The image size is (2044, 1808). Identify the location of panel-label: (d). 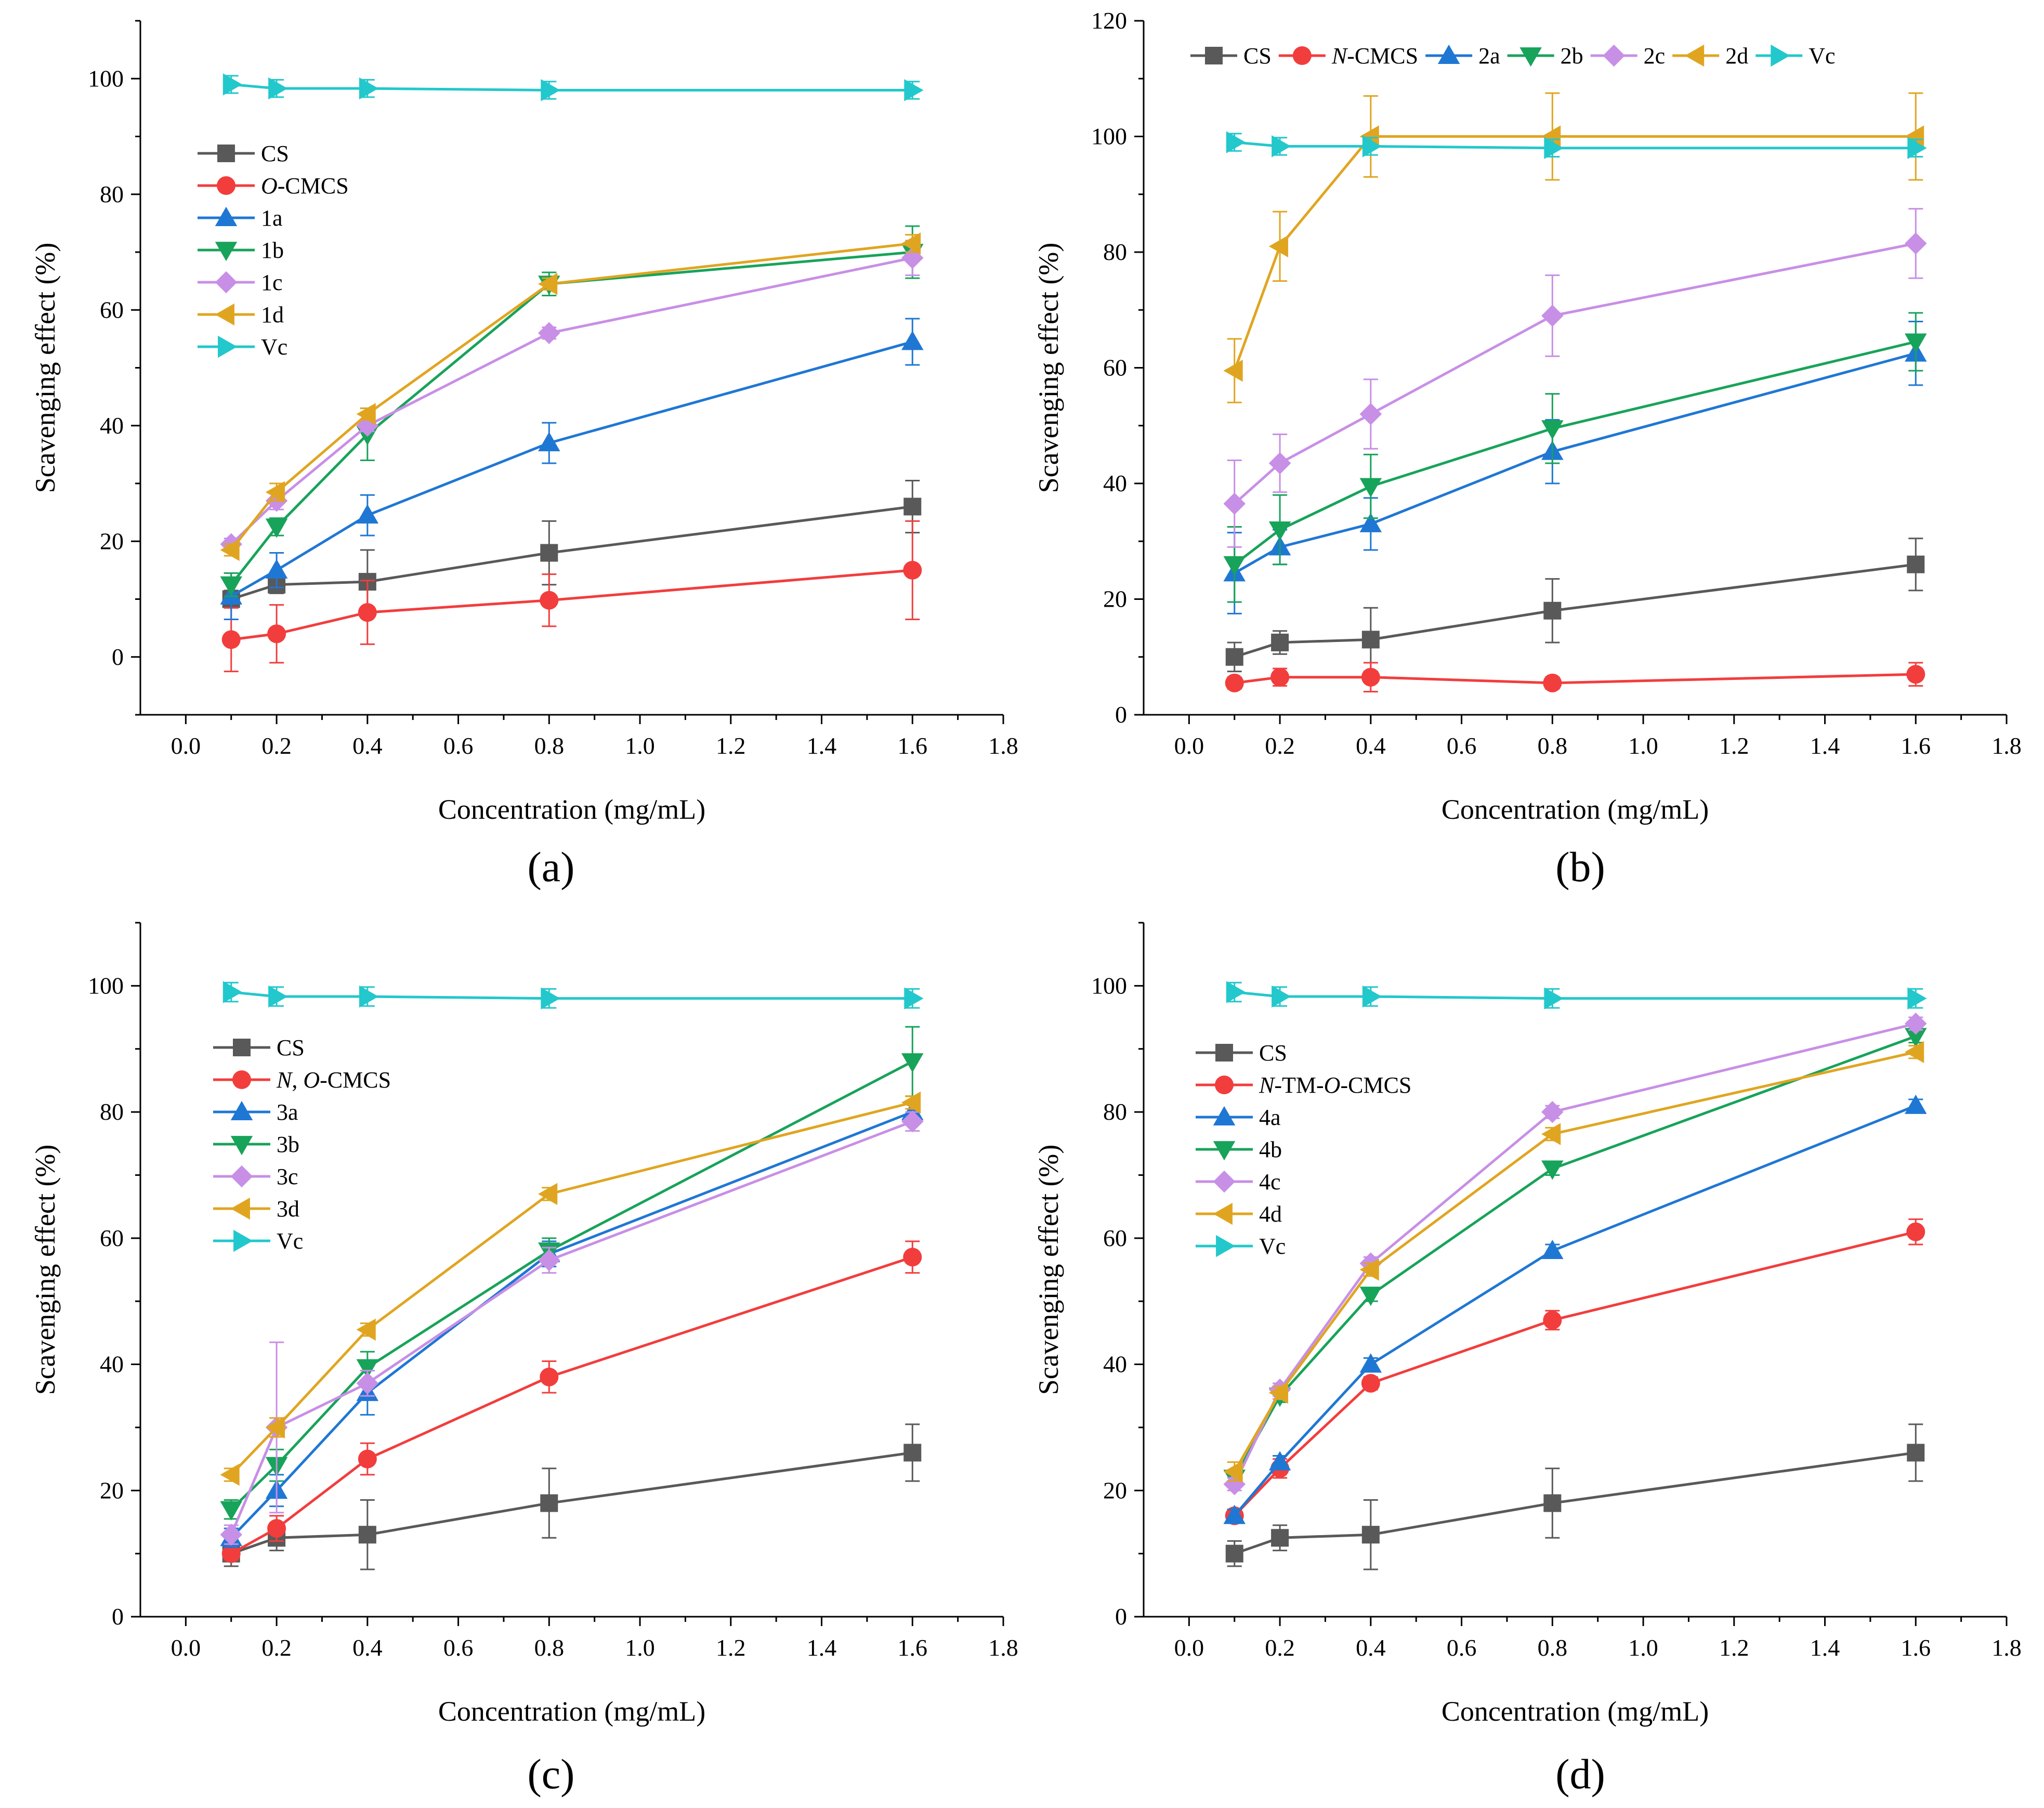
(1580, 1774).